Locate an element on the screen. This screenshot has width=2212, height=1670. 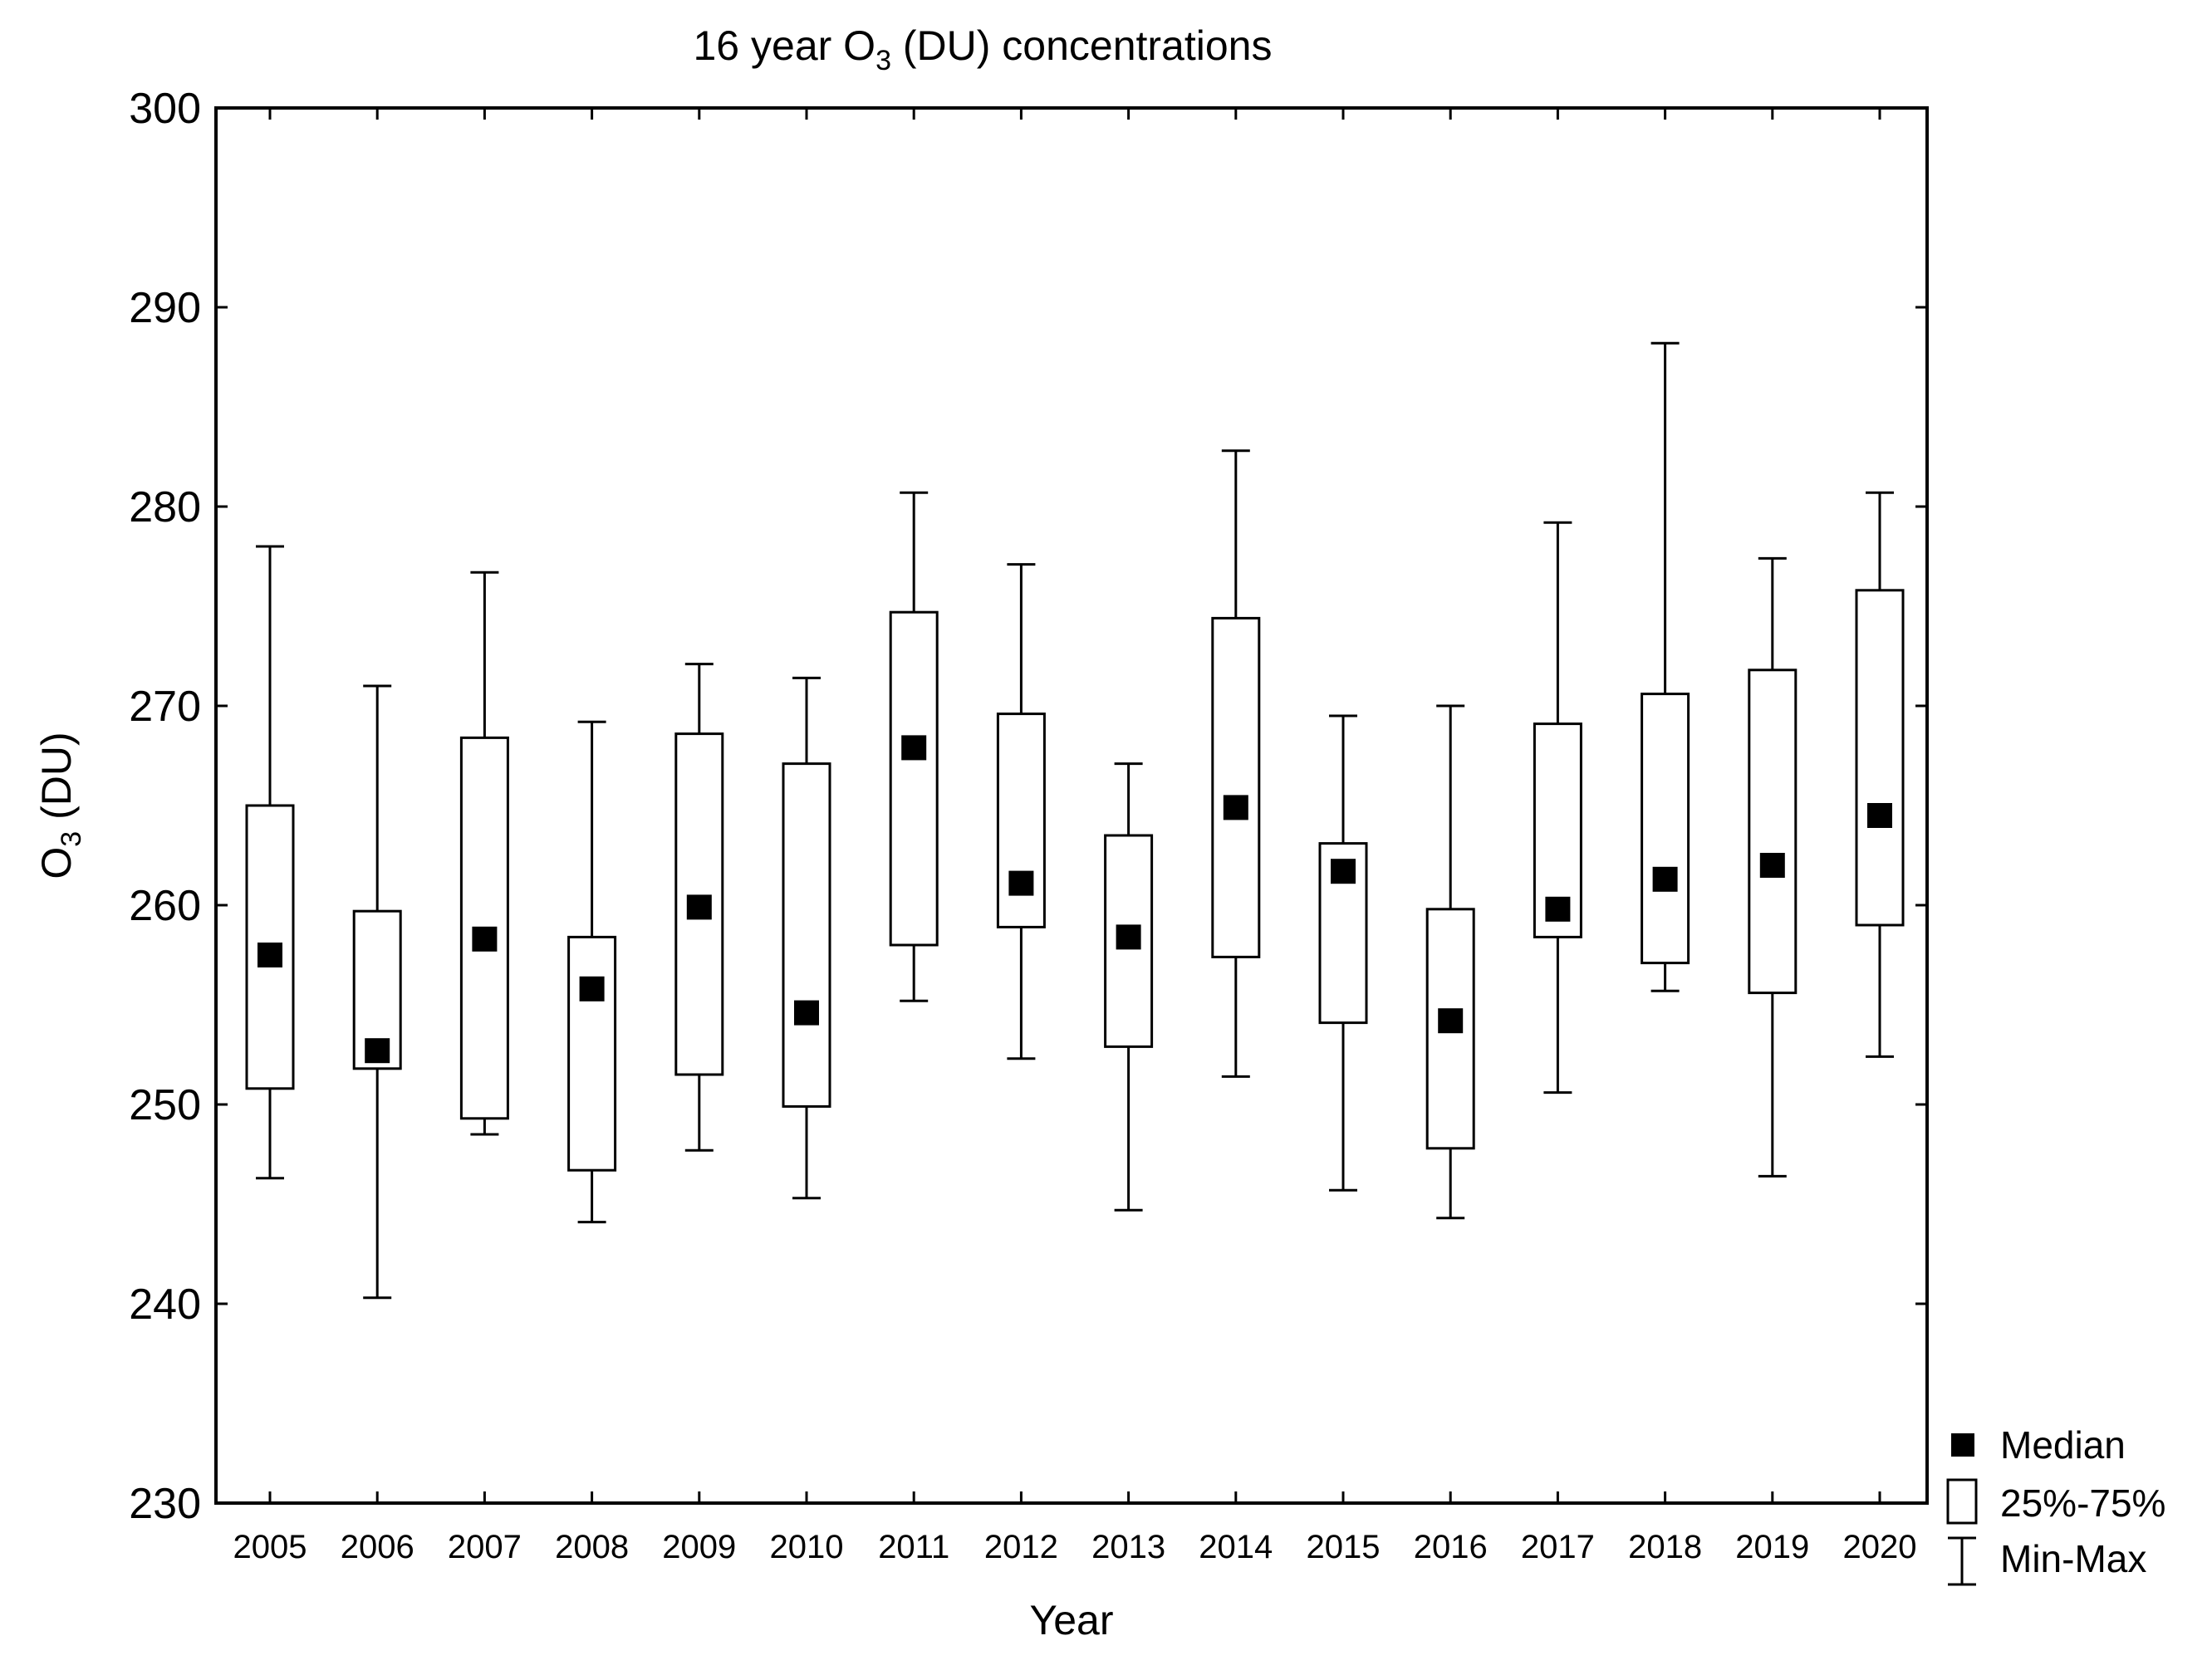
y-tick-label: 270 is located at coordinates (165, 707).